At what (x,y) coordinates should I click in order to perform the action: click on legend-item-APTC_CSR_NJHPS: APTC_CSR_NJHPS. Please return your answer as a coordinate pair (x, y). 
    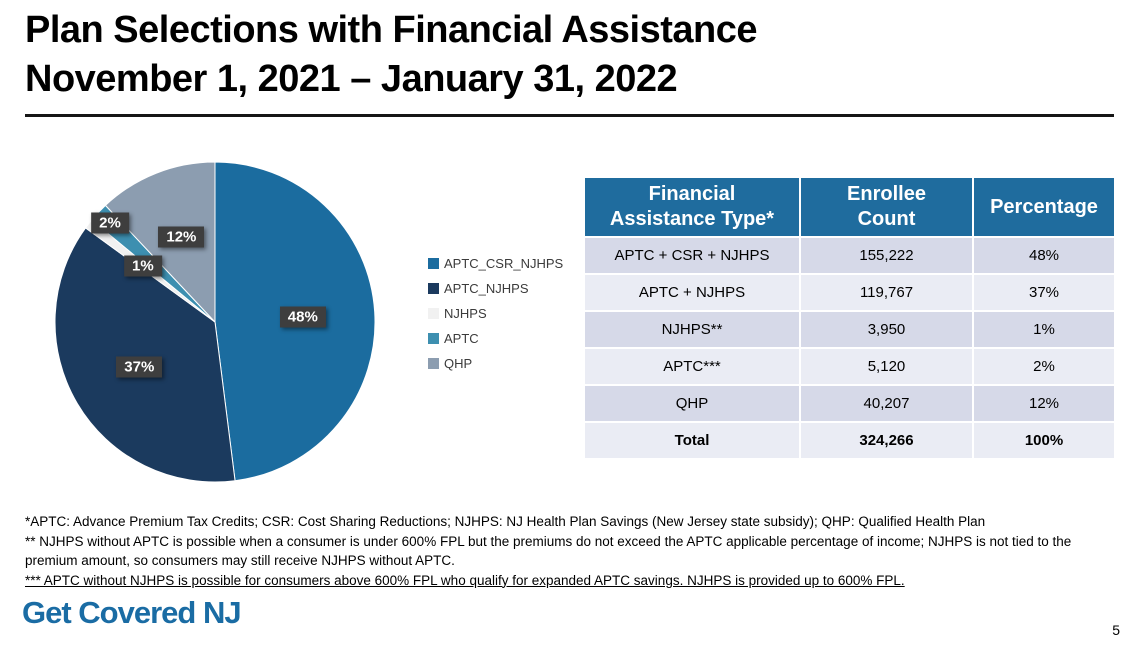
    Looking at the image, I should click on (495, 263).